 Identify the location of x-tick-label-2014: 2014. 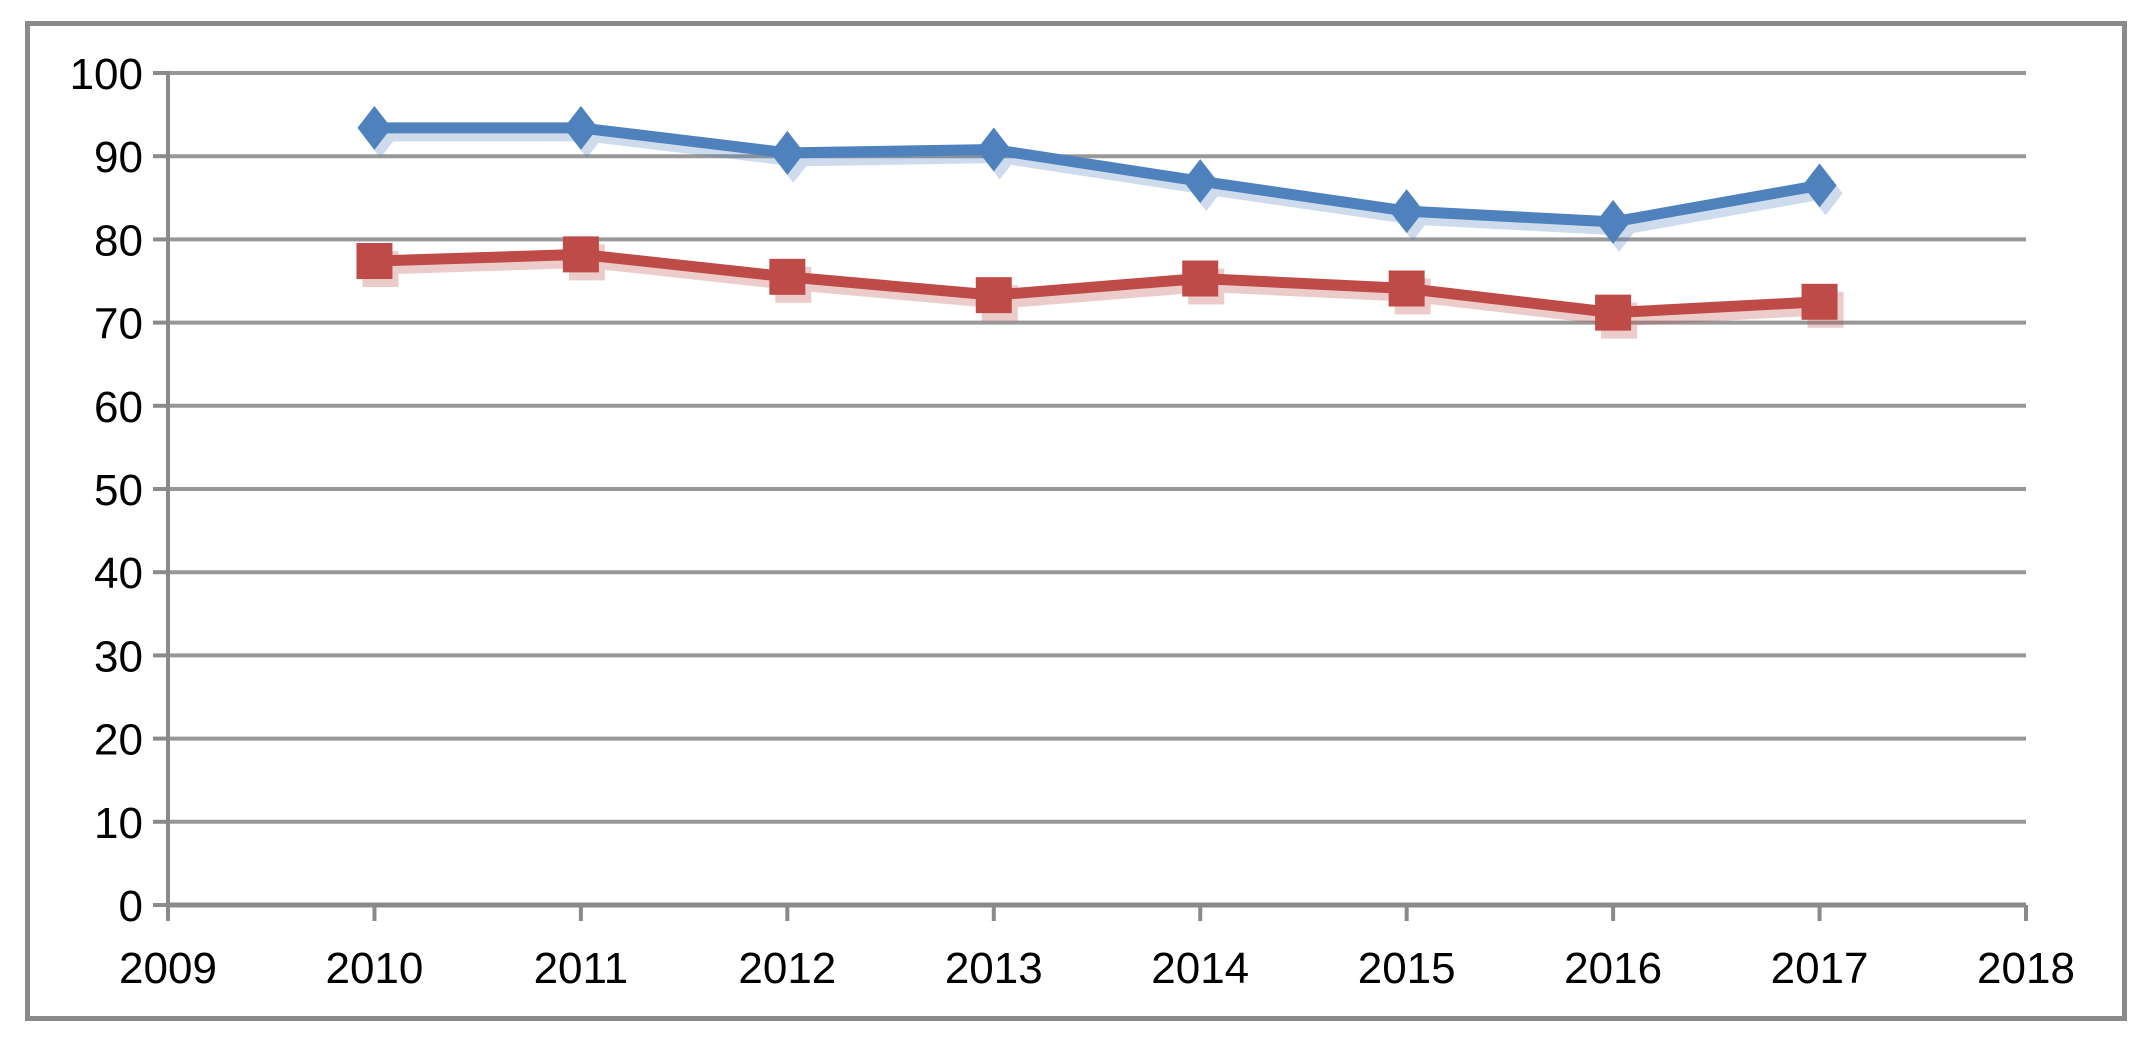
(1200, 968).